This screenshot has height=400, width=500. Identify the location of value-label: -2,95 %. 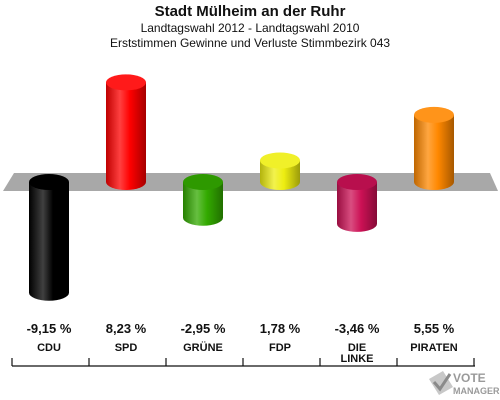
(203, 328).